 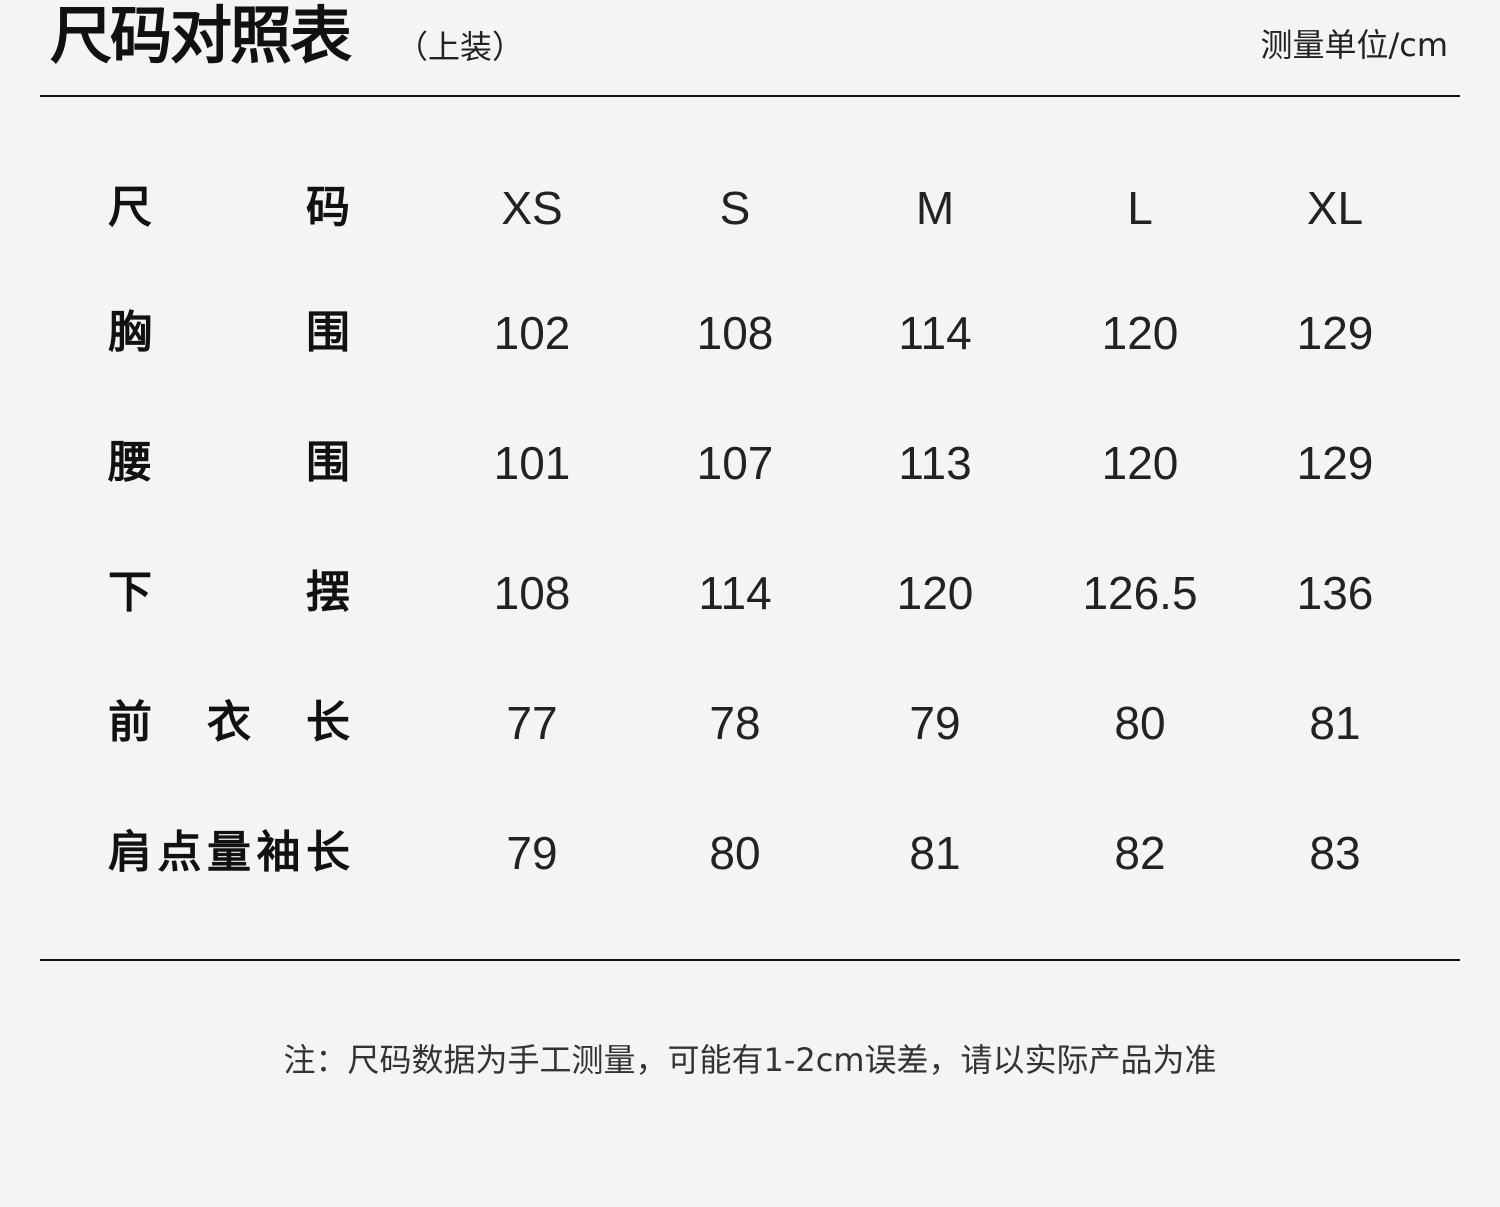 What do you see at coordinates (1354, 45) in the screenshot?
I see `unit-label: 测量单位/cm` at bounding box center [1354, 45].